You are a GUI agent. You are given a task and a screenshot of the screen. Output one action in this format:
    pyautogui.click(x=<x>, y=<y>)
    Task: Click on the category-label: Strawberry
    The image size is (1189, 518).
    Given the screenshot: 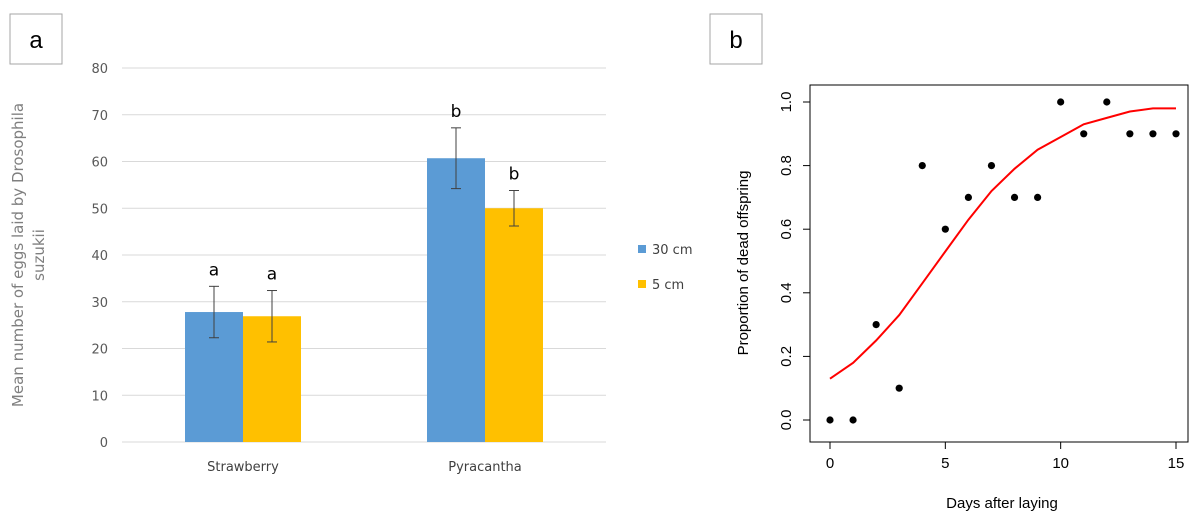 What is the action you would take?
    pyautogui.click(x=243, y=467)
    